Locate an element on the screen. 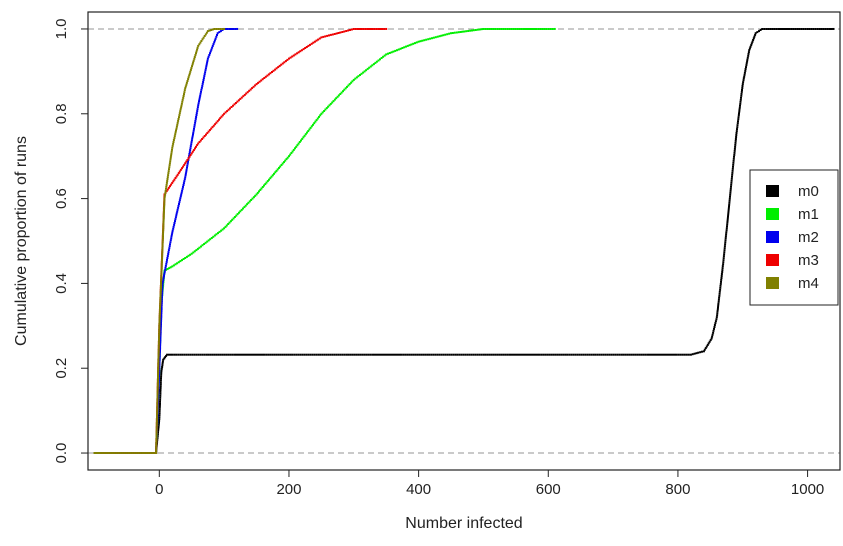  legend-swatch is located at coordinates (772, 214).